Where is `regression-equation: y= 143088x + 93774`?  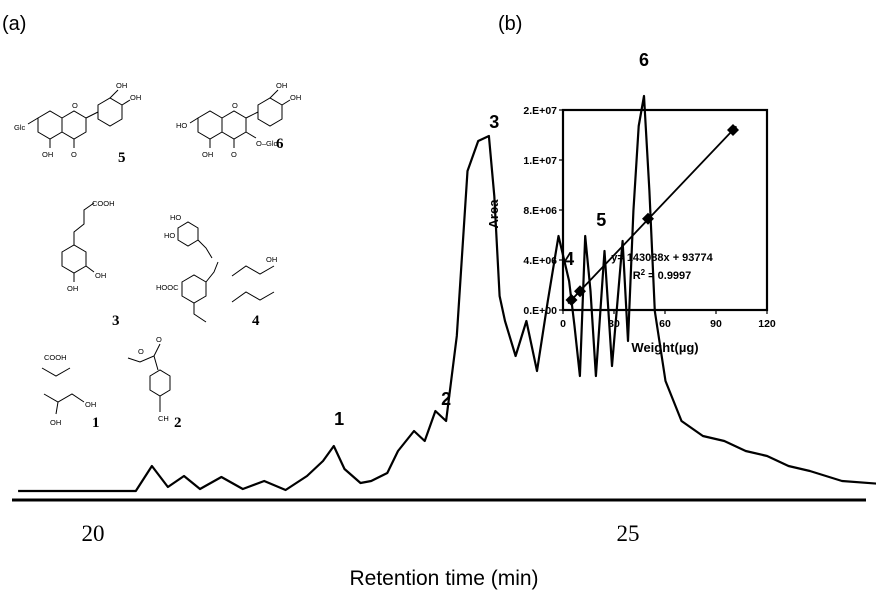 regression-equation: y= 143088x + 93774 is located at coordinates (662, 258).